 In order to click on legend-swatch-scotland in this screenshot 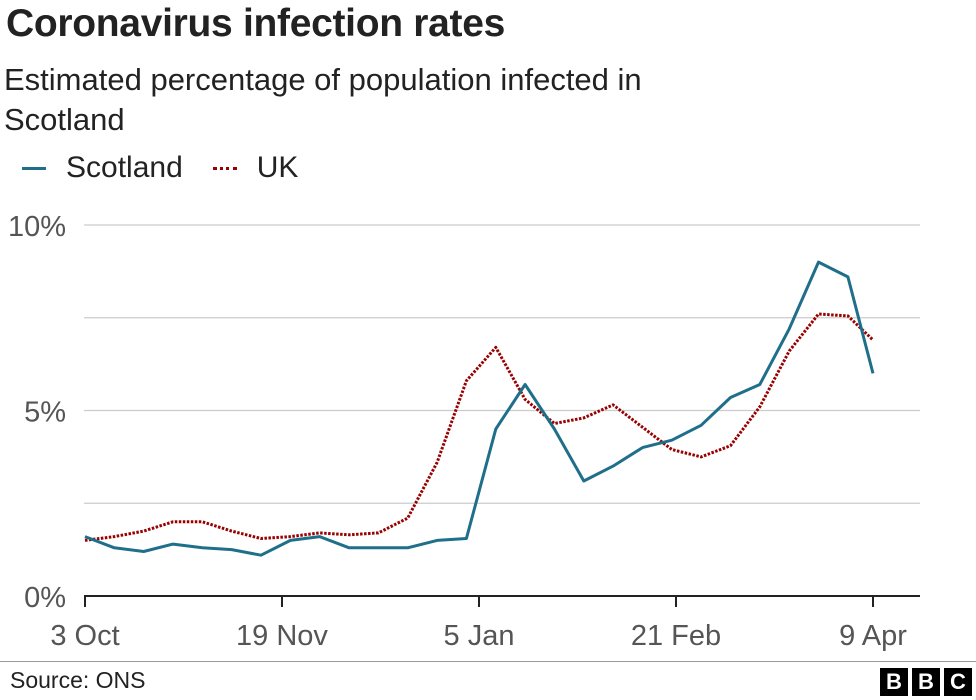, I will do `click(34, 168)`.